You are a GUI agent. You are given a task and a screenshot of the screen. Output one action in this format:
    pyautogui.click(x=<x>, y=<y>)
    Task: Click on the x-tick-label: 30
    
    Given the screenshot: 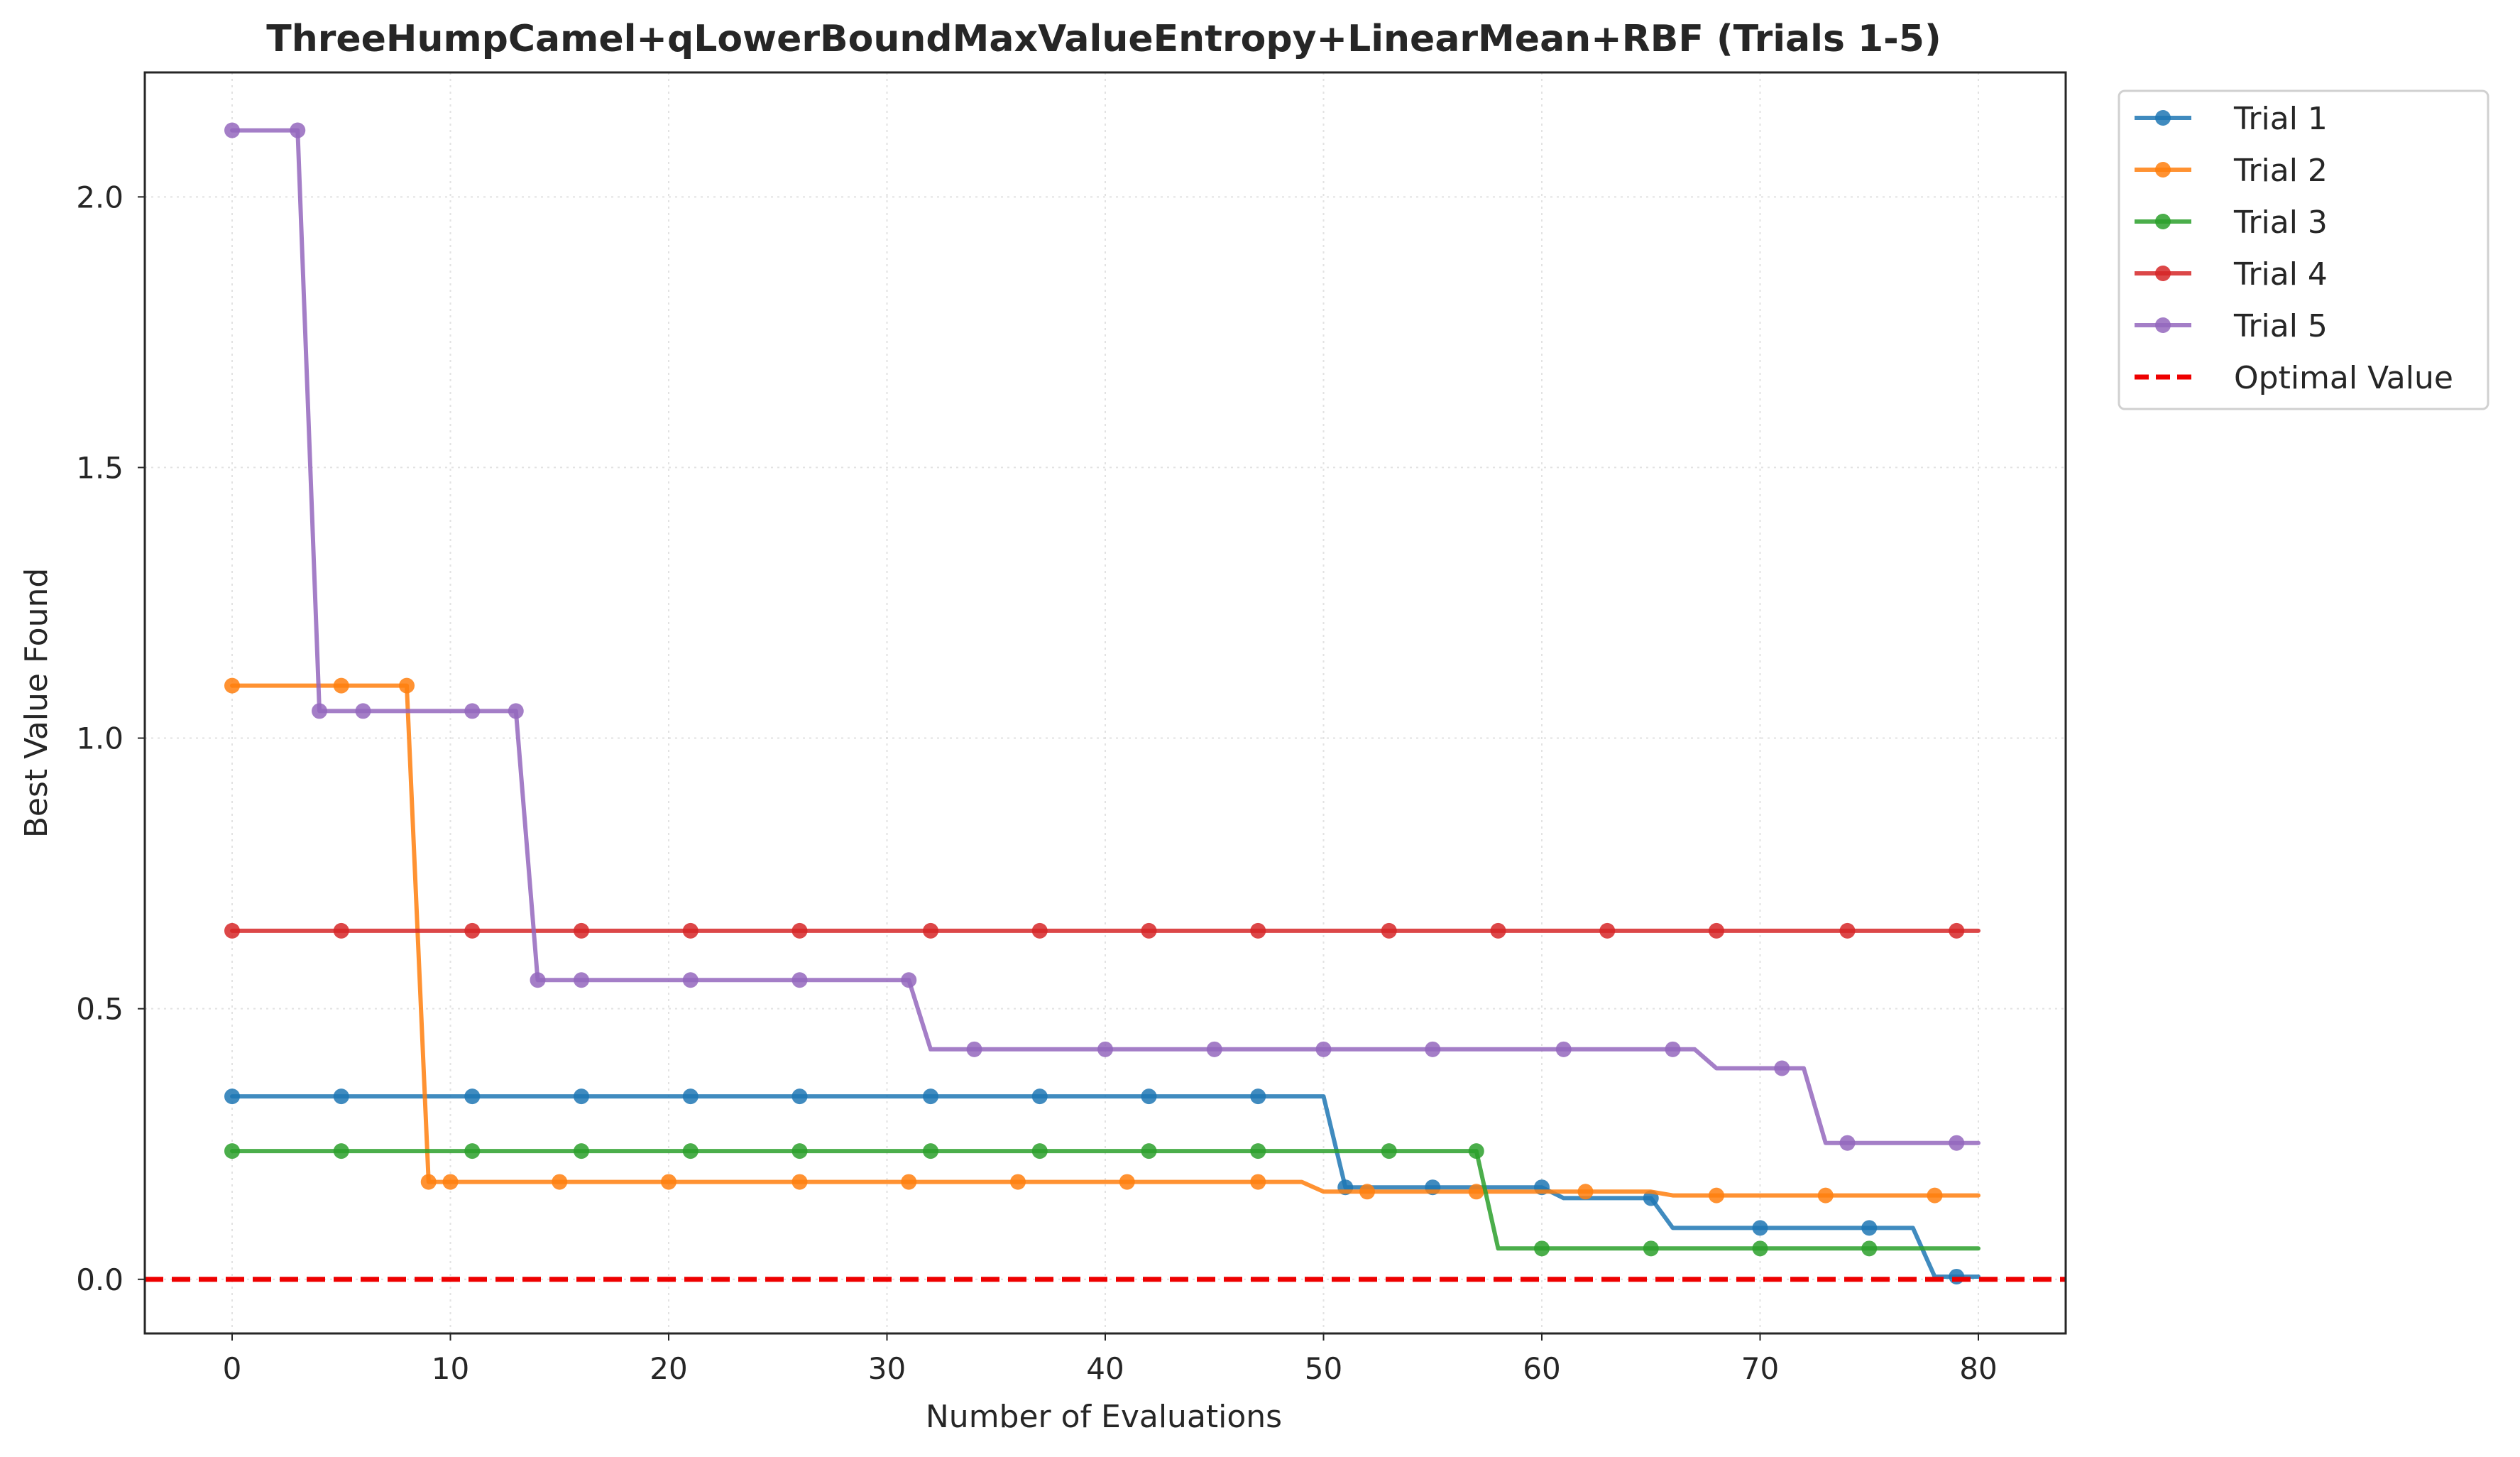 What is the action you would take?
    pyautogui.click(x=887, y=1368)
    